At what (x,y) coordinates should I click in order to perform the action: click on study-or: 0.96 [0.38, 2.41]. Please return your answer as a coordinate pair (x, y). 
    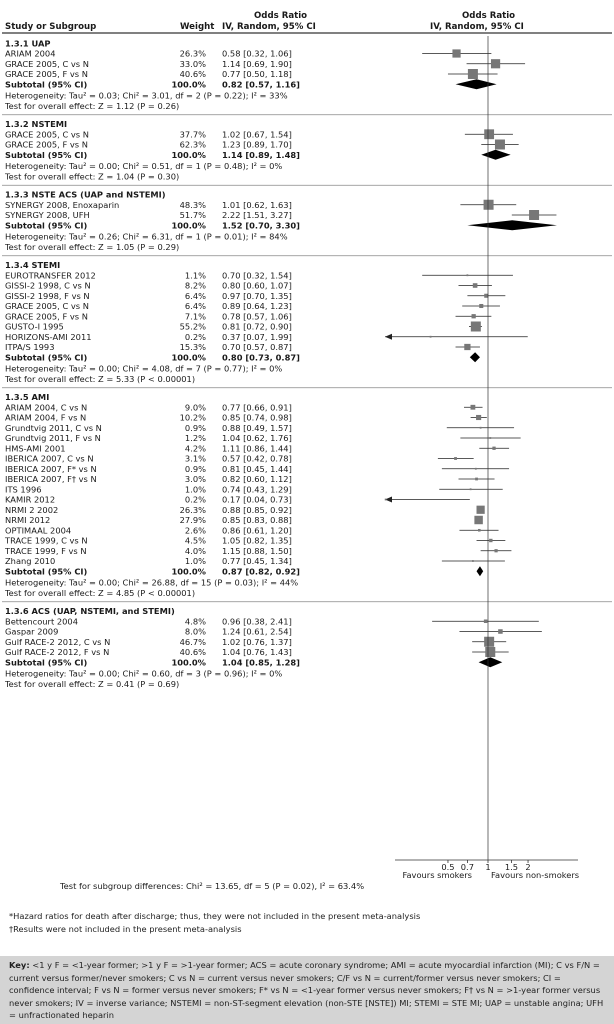
    Looking at the image, I should click on (257, 621).